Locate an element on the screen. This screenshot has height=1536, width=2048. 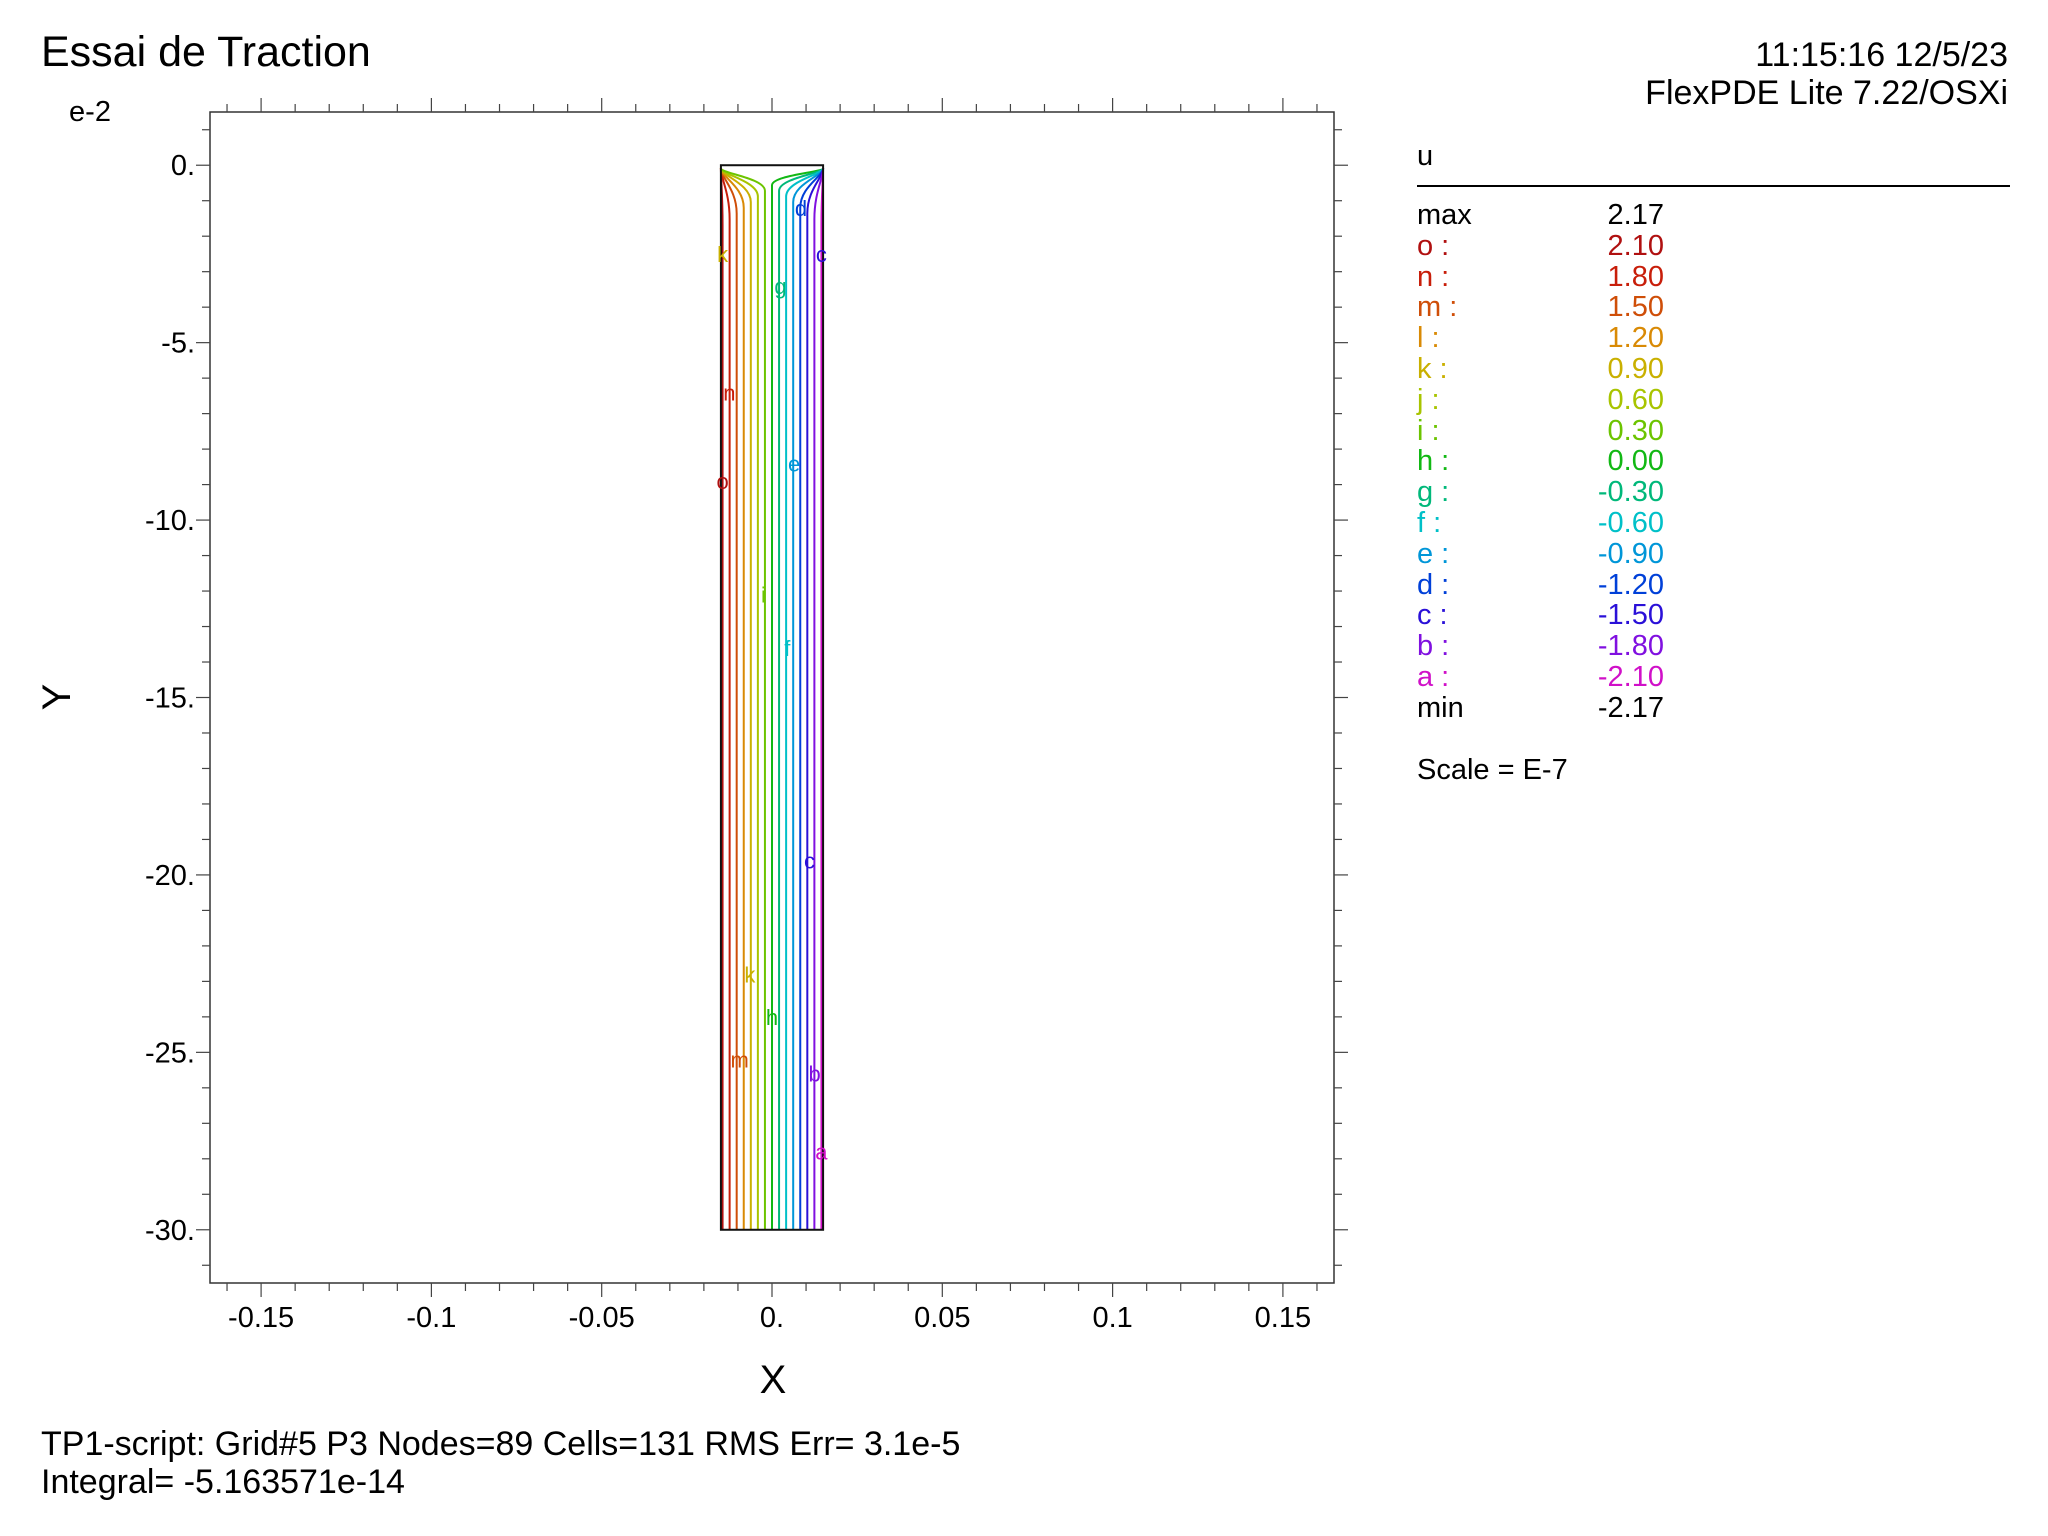
legend-level-value: 0.60 is located at coordinates (1635, 399).